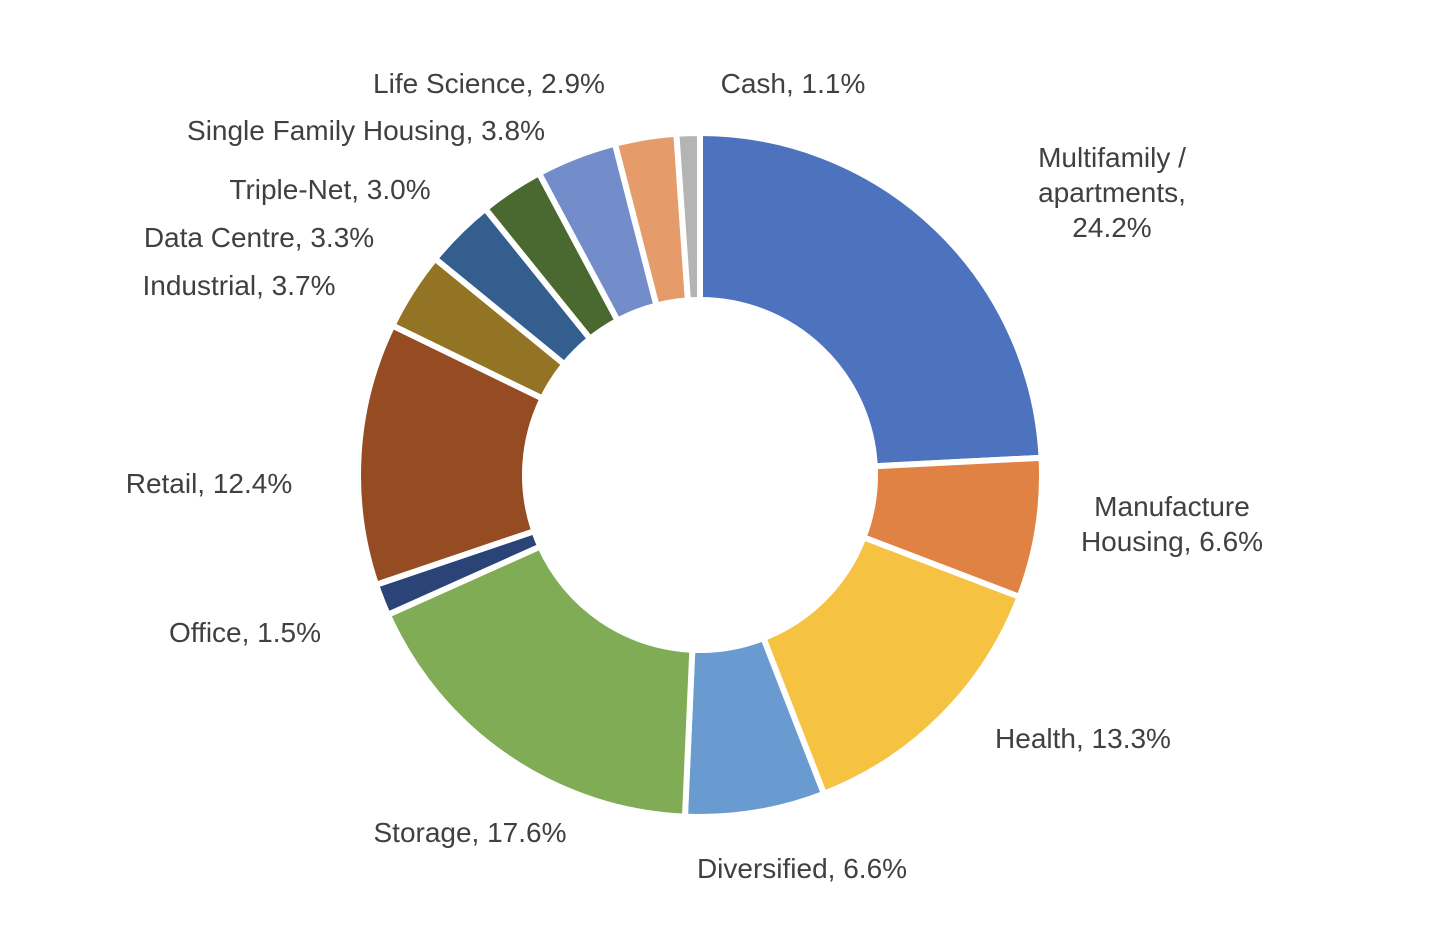 The width and height of the screenshot is (1448, 932). I want to click on slice-cash, so click(688, 216).